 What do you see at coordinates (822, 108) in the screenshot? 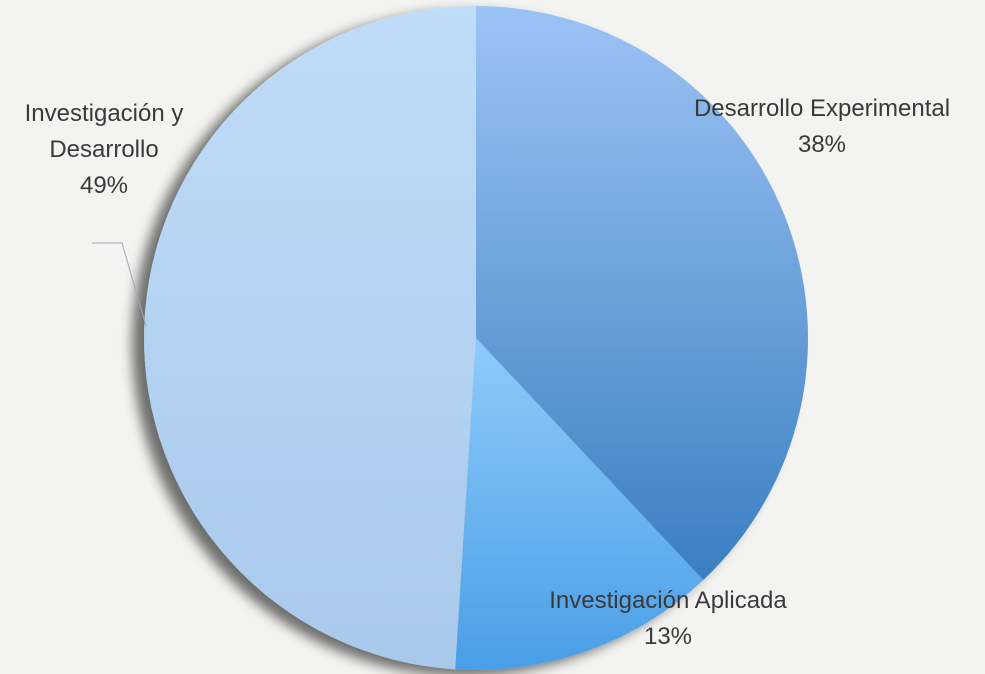
I see `slice-name-1-line-1: Desarrollo Experimental` at bounding box center [822, 108].